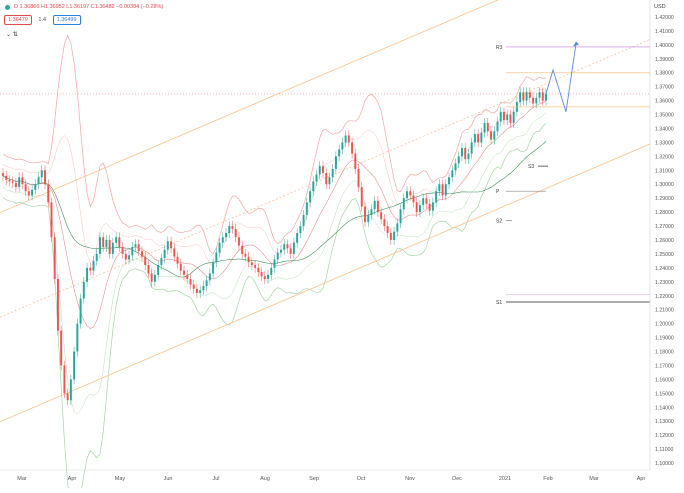 The height and width of the screenshot is (493, 684). I want to click on y-tick-label: 1.31000, so click(664, 171).